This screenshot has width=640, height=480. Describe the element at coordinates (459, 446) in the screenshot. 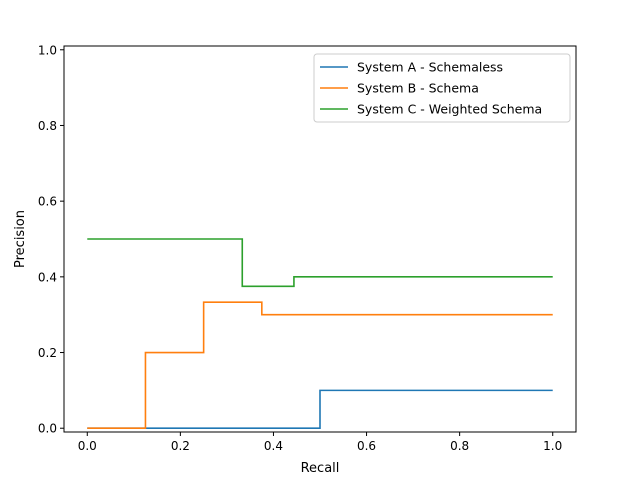

I see `x-tick-label: 0.8` at that location.